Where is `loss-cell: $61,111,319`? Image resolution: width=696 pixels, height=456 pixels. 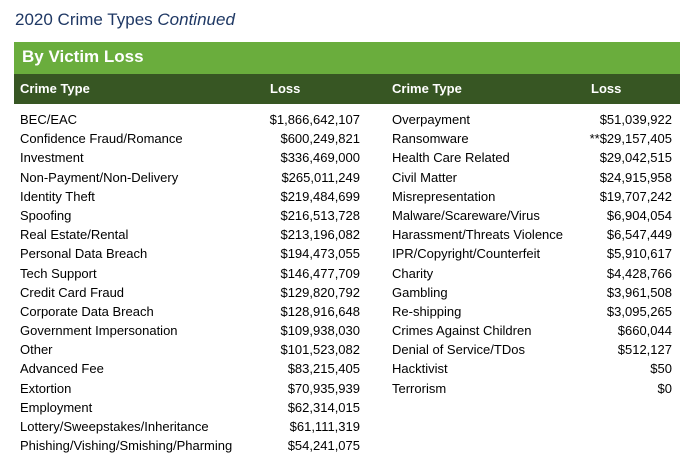
loss-cell: $61,111,319 is located at coordinates (324, 426).